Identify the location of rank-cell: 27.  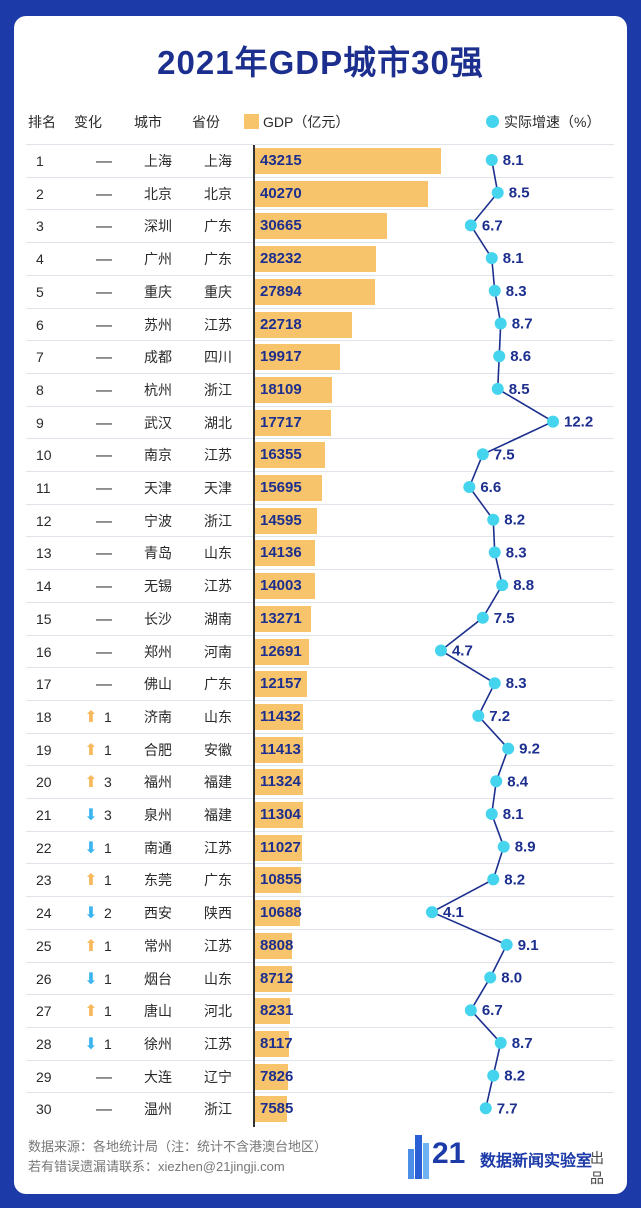
(44, 1011).